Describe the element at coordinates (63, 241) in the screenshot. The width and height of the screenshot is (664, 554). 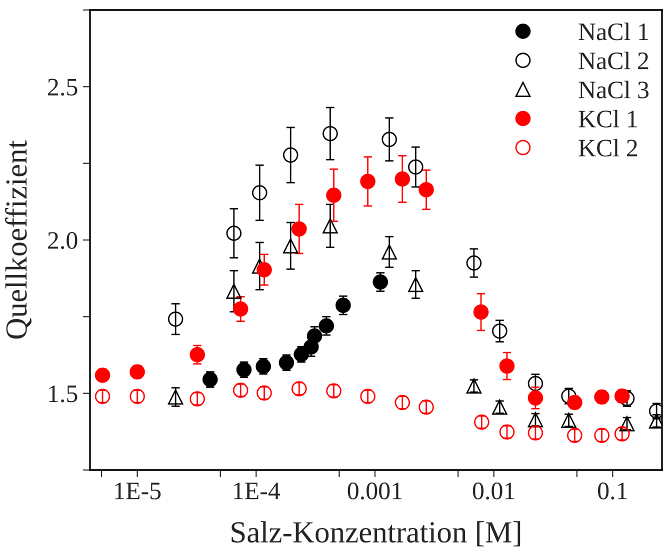
I see `y-tick-label: 2.0` at that location.